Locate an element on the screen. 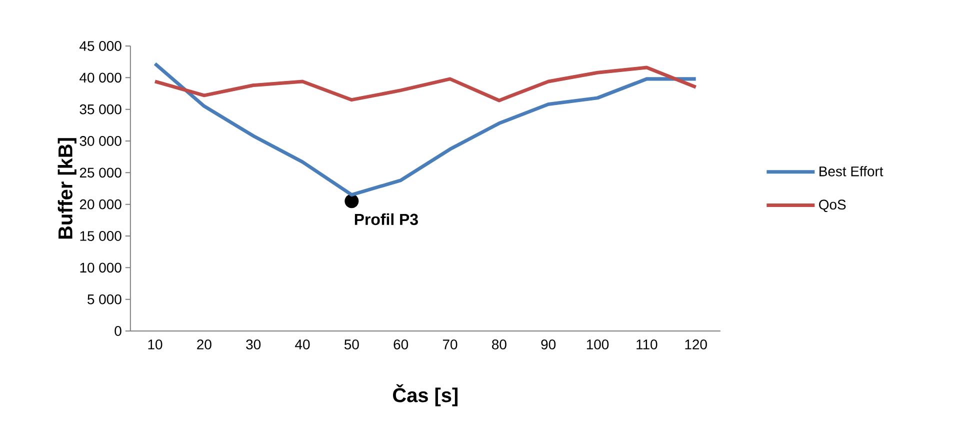 The image size is (960, 441). annotation: Profil P3 is located at coordinates (386, 219).